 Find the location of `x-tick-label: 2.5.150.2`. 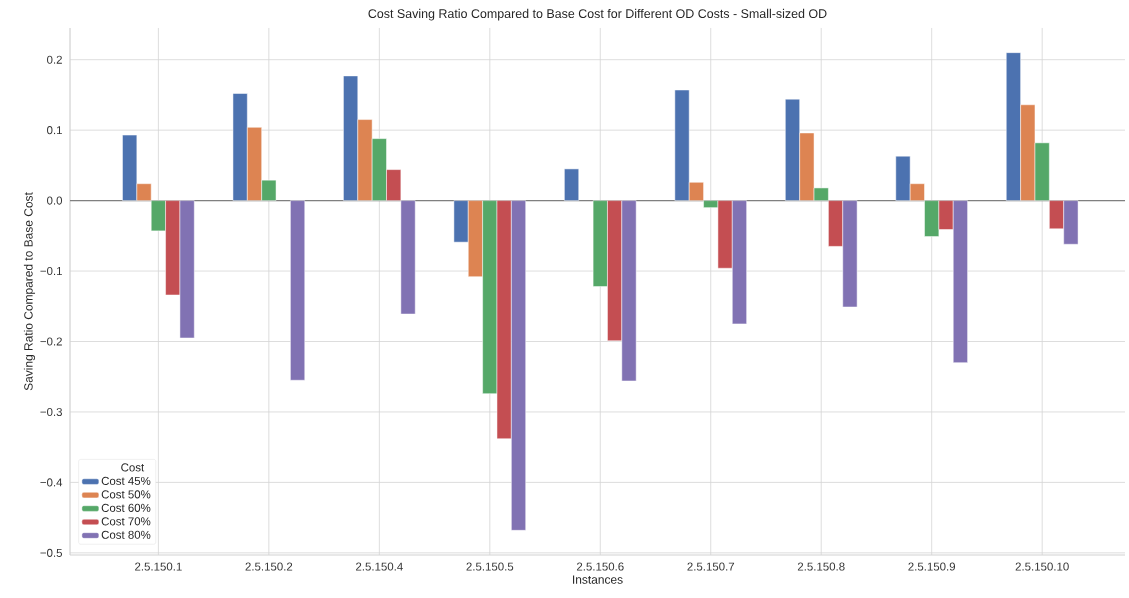

x-tick-label: 2.5.150.2 is located at coordinates (269, 566).